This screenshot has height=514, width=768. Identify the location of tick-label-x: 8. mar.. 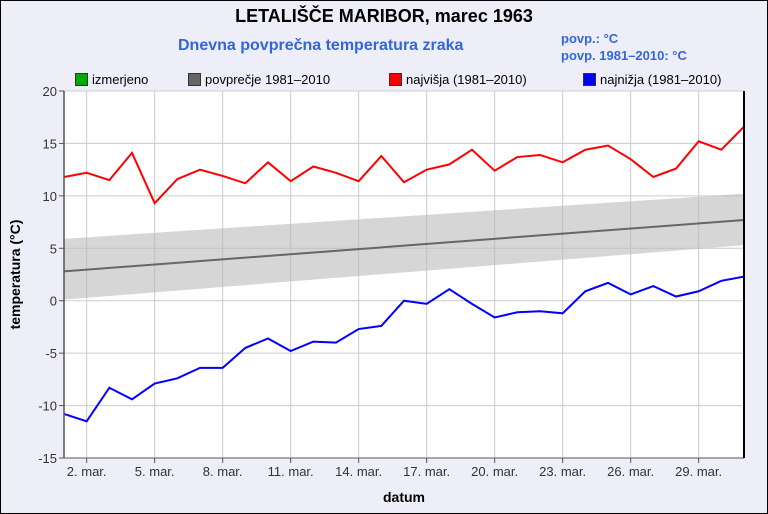
(223, 471).